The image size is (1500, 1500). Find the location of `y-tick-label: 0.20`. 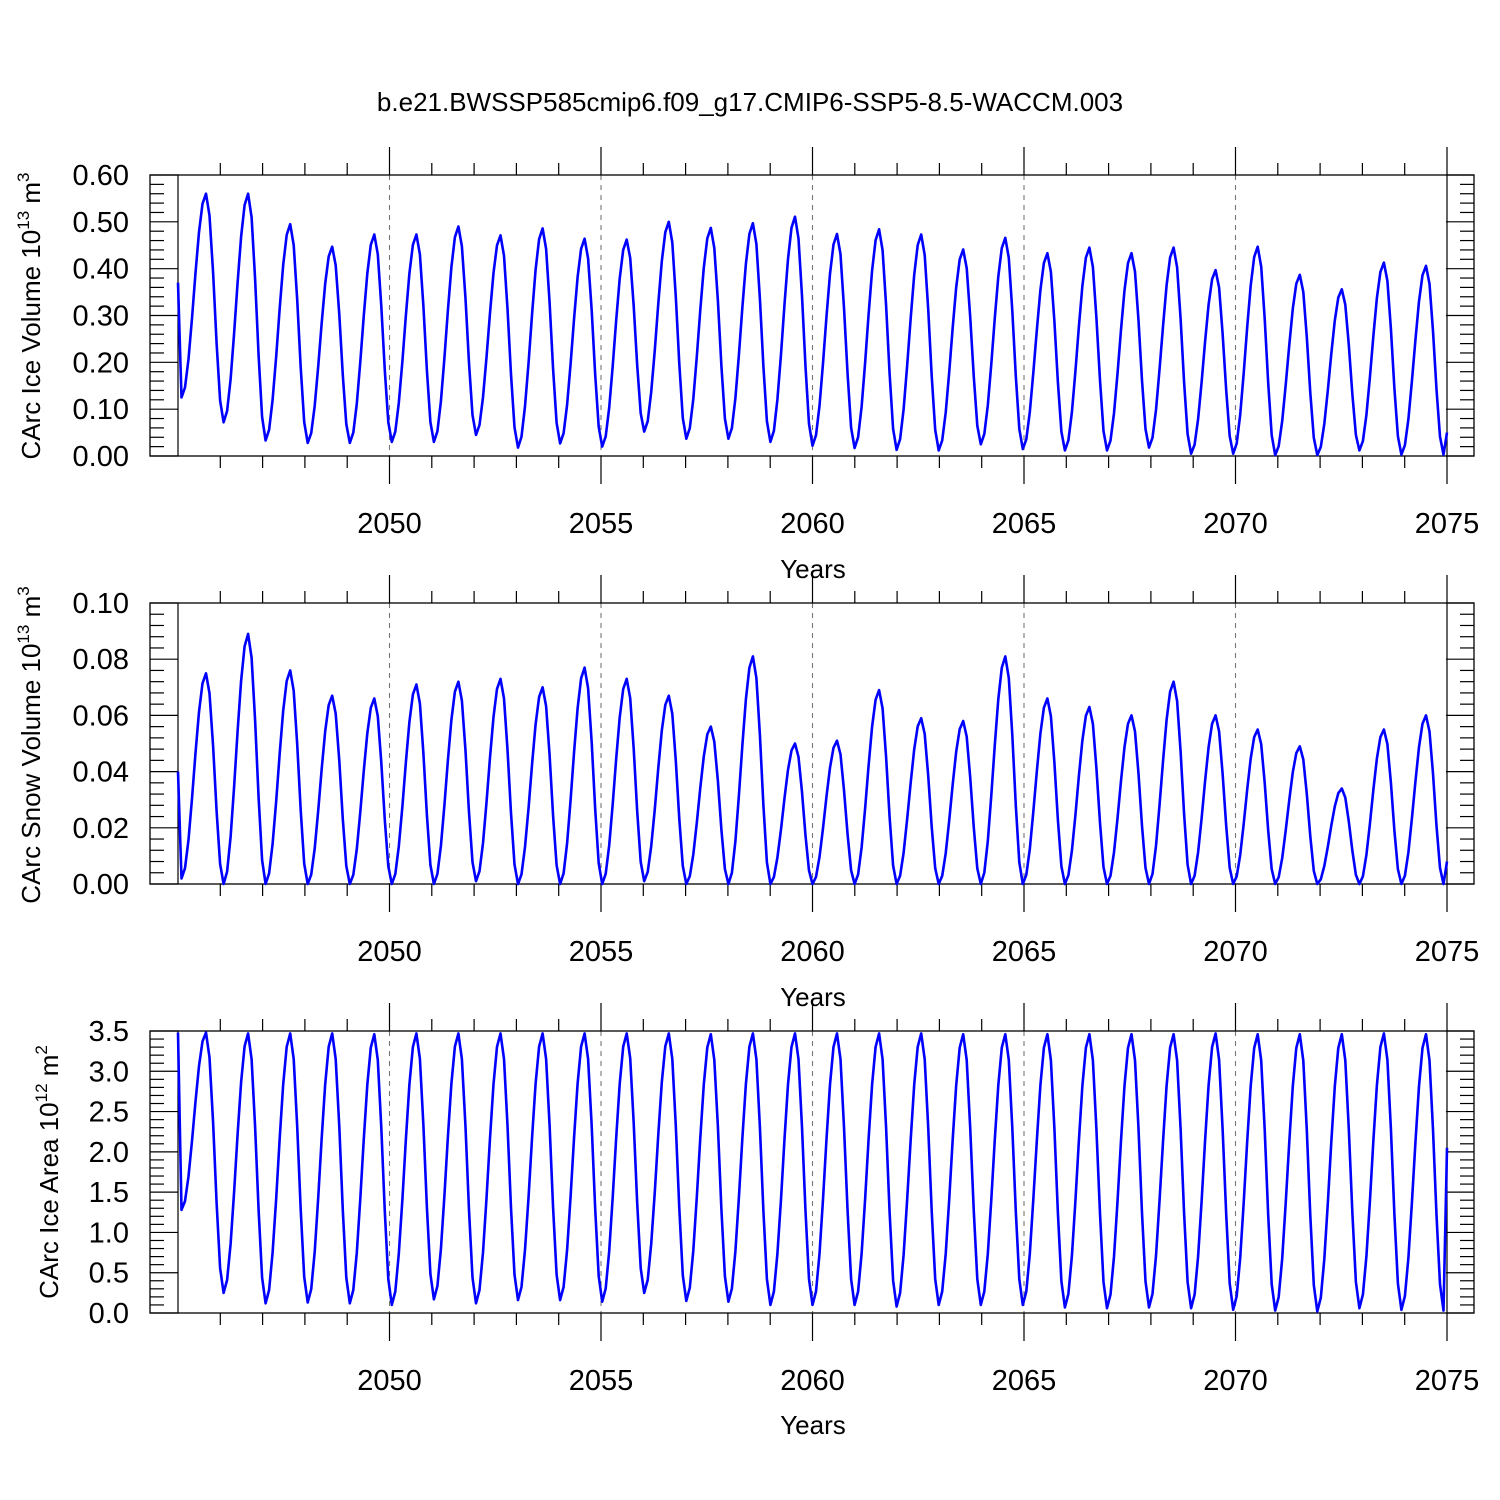

y-tick-label: 0.20 is located at coordinates (101, 363).